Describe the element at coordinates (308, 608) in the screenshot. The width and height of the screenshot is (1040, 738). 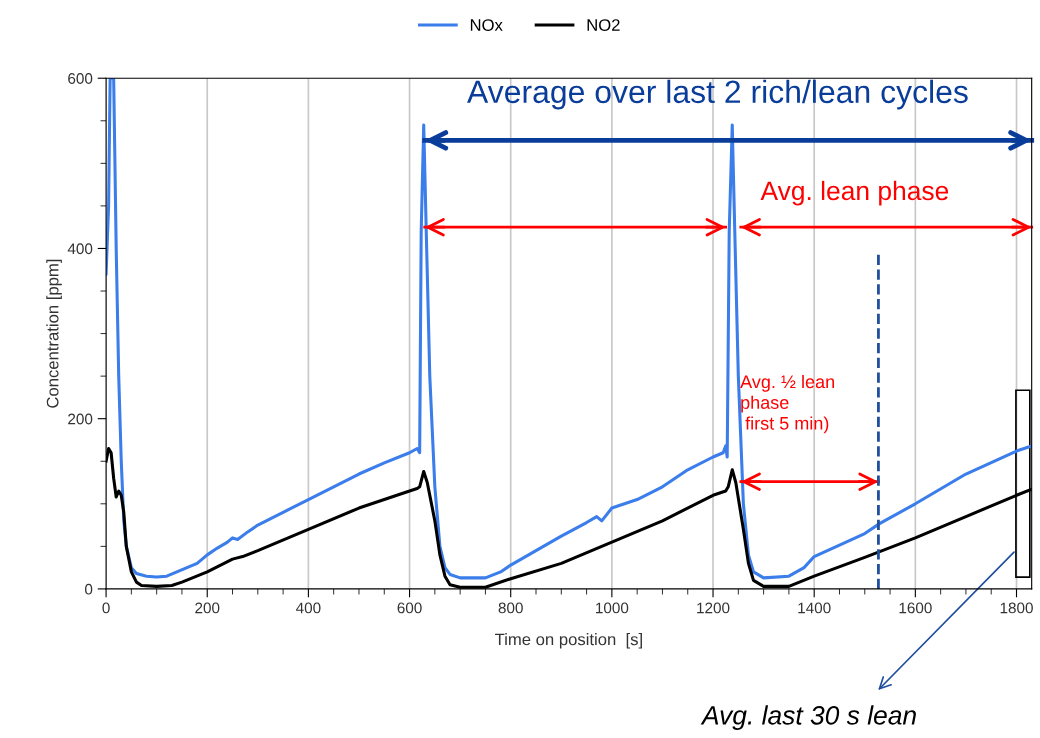
I see `x-tick-label: 400` at that location.